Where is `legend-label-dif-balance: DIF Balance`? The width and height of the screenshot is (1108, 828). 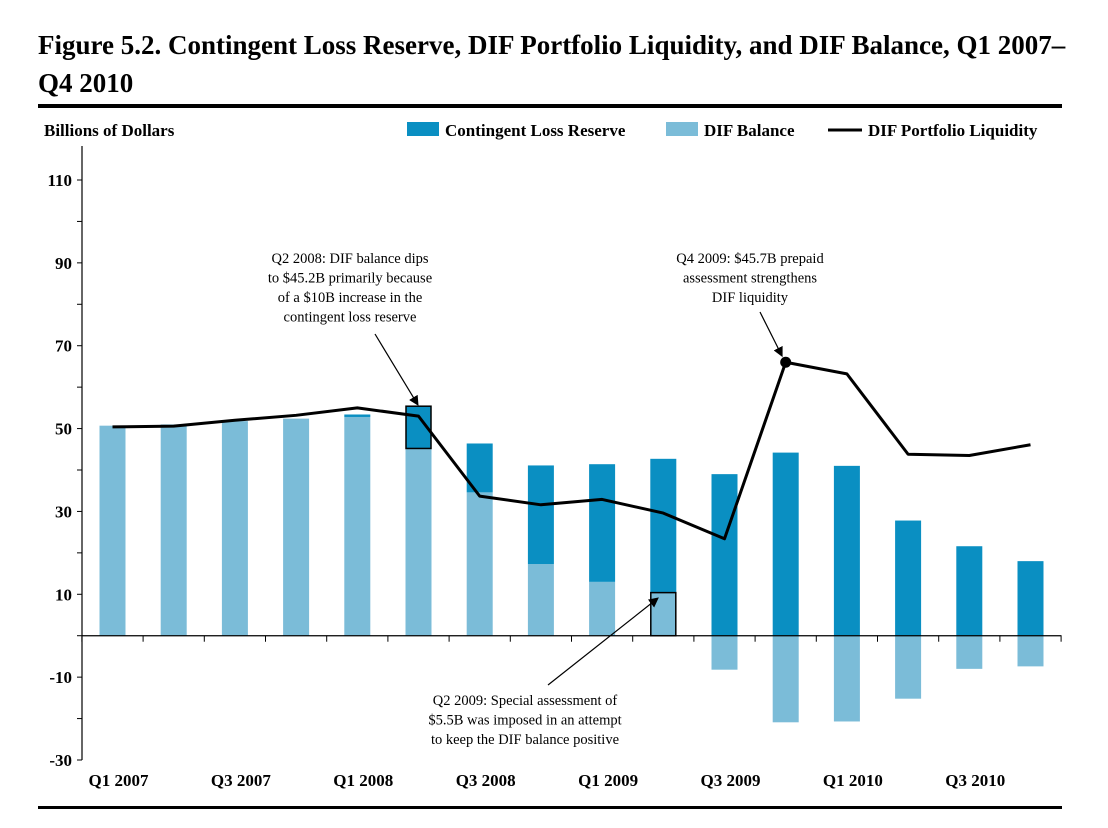
legend-label-dif-balance: DIF Balance is located at coordinates (749, 130).